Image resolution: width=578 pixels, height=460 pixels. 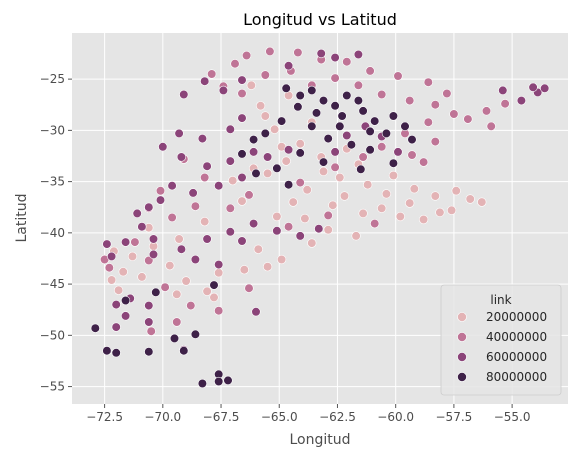 I want to click on y-tick-label: −45, so click(x=52, y=284).